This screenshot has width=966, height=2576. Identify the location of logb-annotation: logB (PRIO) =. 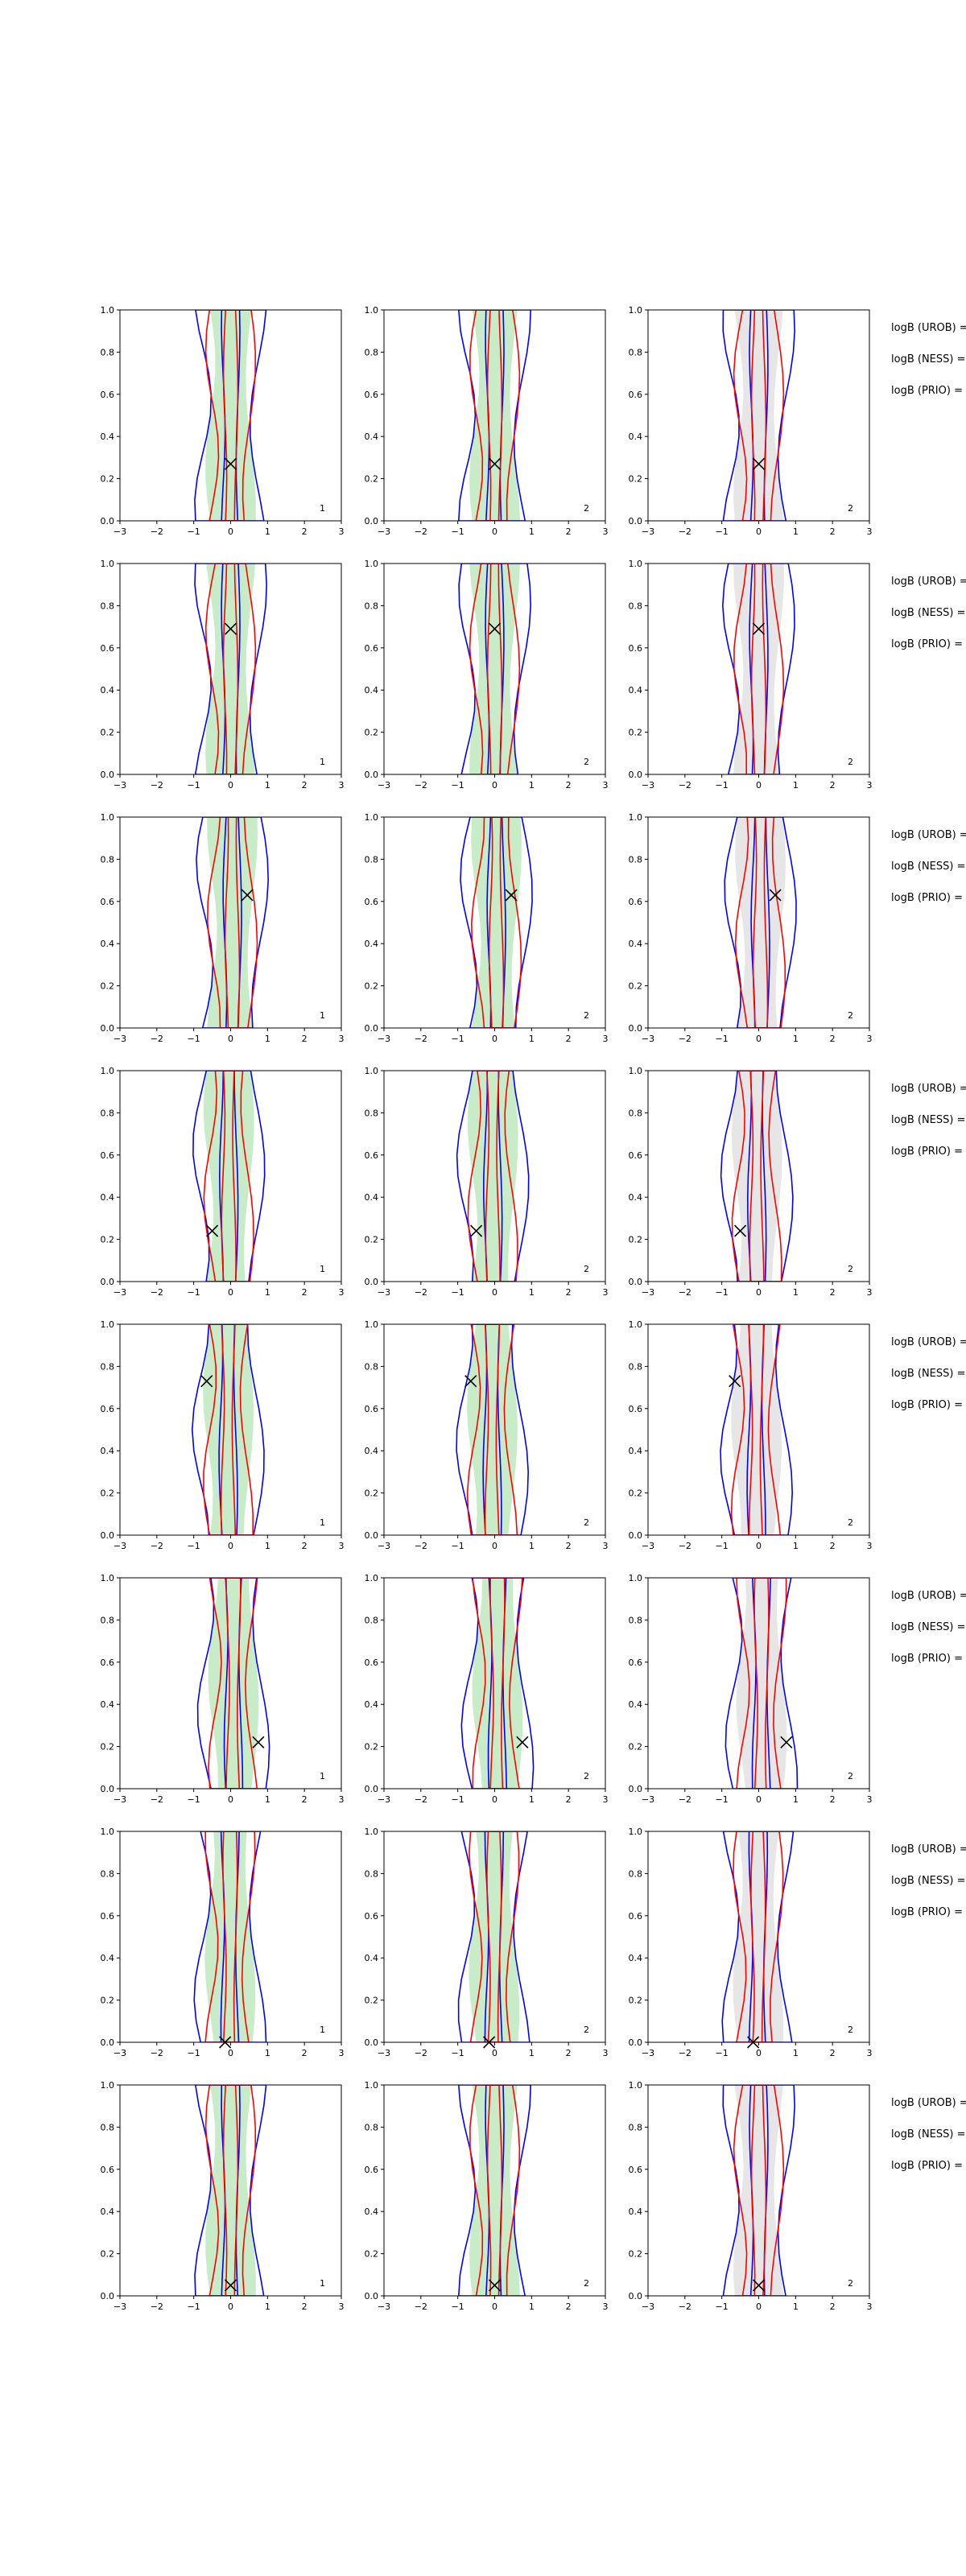
(927, 2166).